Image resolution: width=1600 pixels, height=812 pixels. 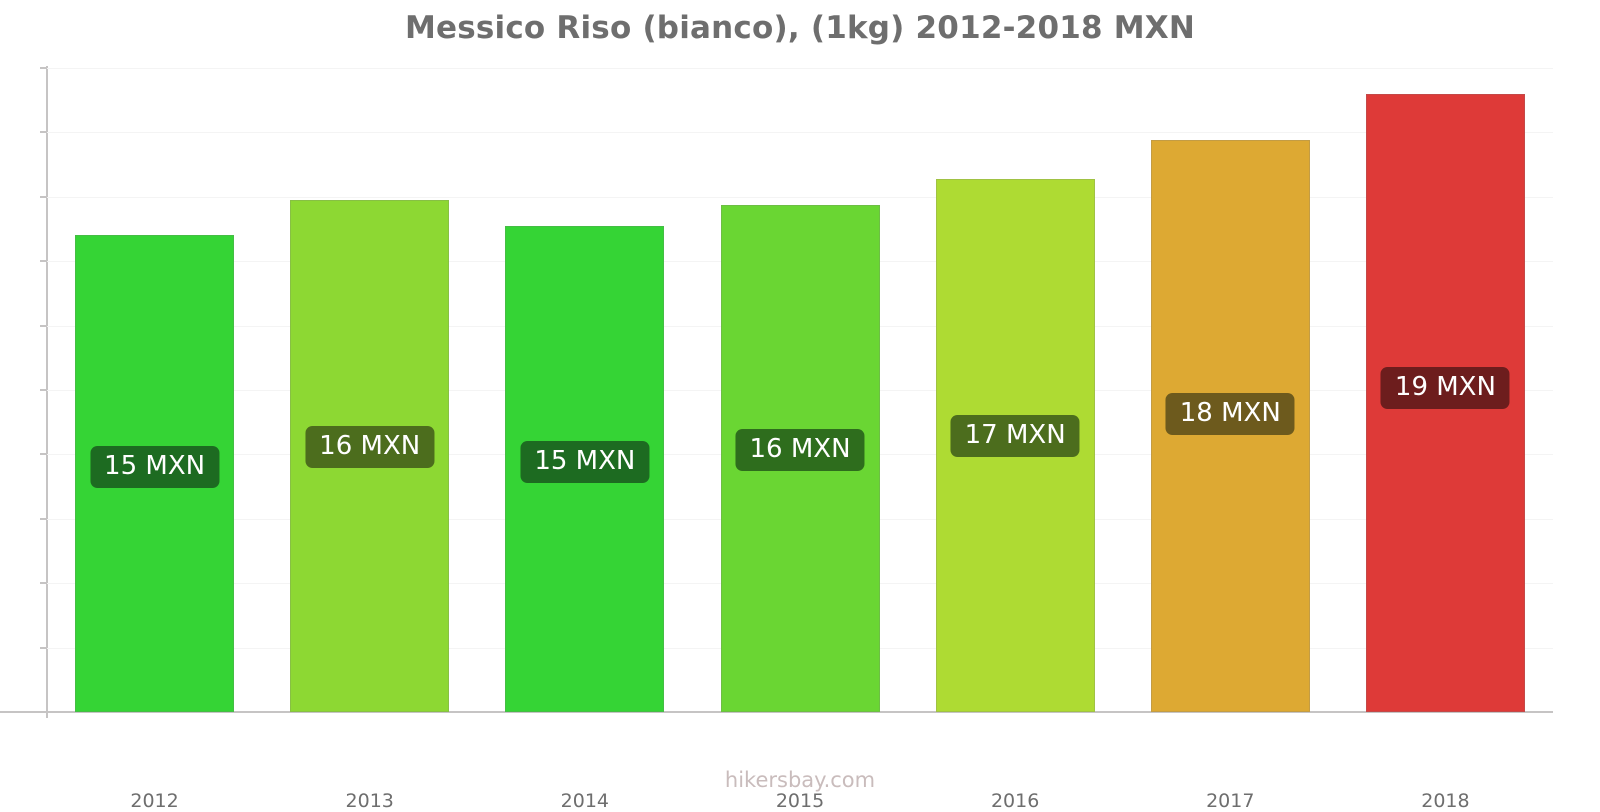 What do you see at coordinates (776, 712) in the screenshot?
I see `x-axis-line` at bounding box center [776, 712].